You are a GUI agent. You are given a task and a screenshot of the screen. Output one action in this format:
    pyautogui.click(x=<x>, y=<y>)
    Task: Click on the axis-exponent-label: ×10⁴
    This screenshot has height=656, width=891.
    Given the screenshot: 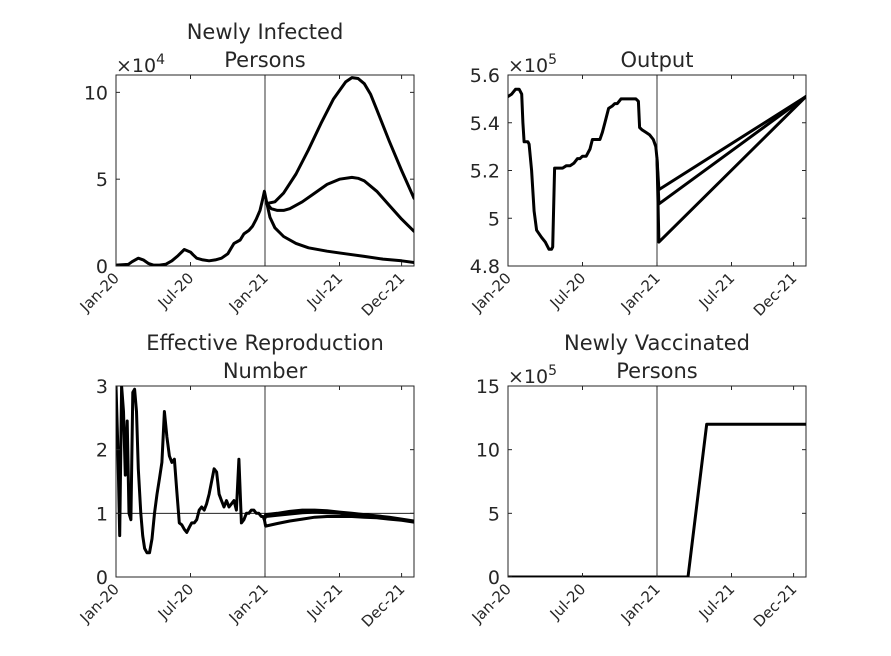 What is the action you would take?
    pyautogui.click(x=140, y=64)
    